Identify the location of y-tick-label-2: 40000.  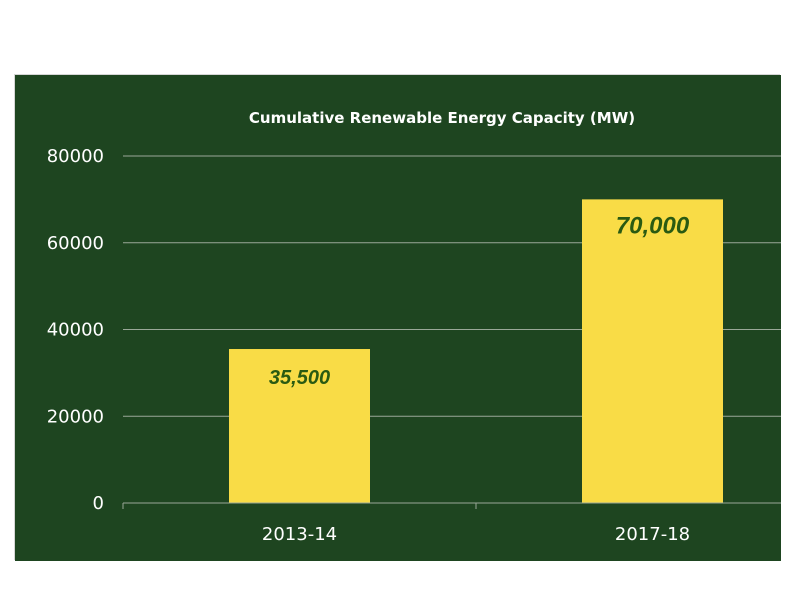
(75, 330).